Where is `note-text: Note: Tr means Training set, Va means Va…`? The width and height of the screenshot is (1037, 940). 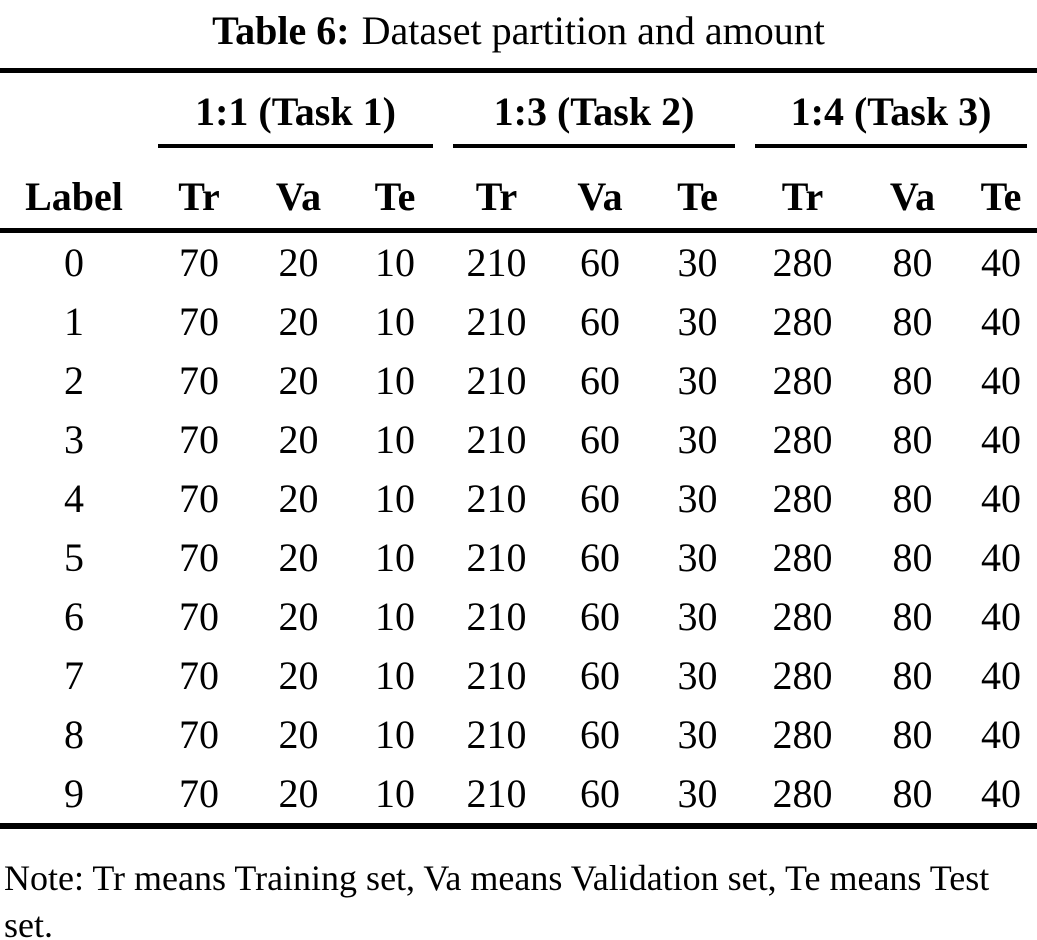
note-text: Note: Tr means Training set, Va means Va… is located at coordinates (497, 899).